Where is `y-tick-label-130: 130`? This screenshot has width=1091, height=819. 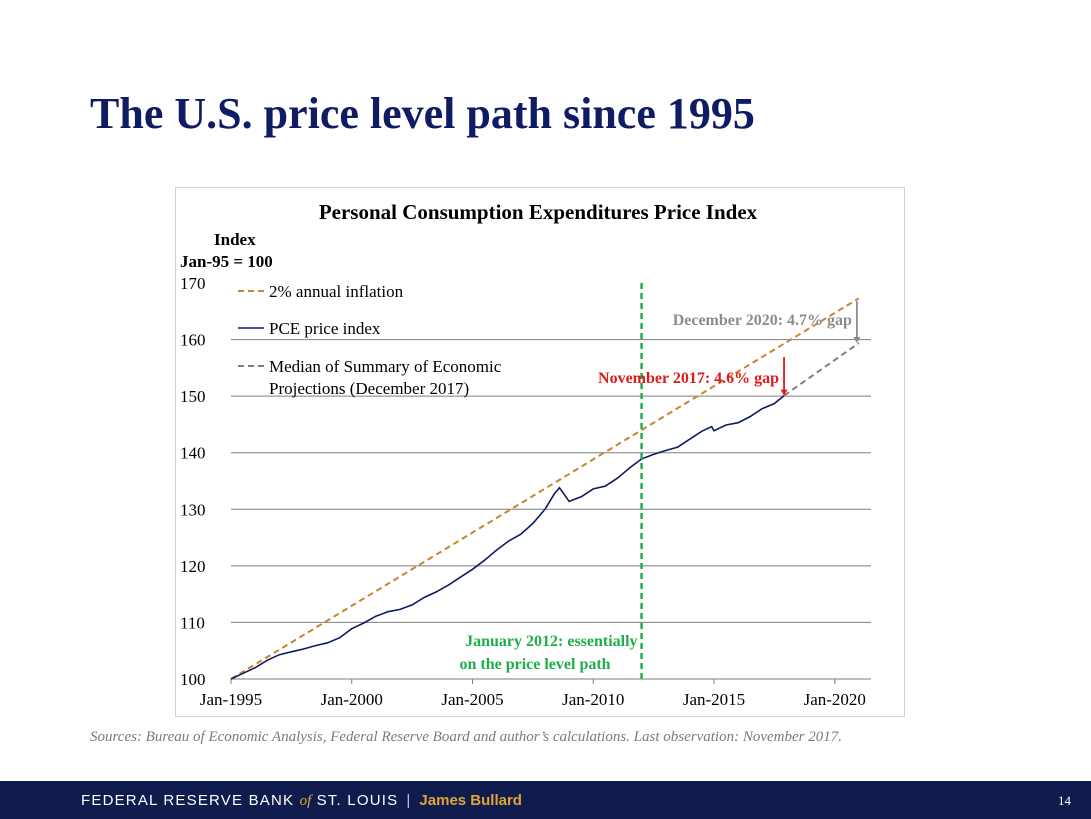 y-tick-label-130: 130 is located at coordinates (193, 509).